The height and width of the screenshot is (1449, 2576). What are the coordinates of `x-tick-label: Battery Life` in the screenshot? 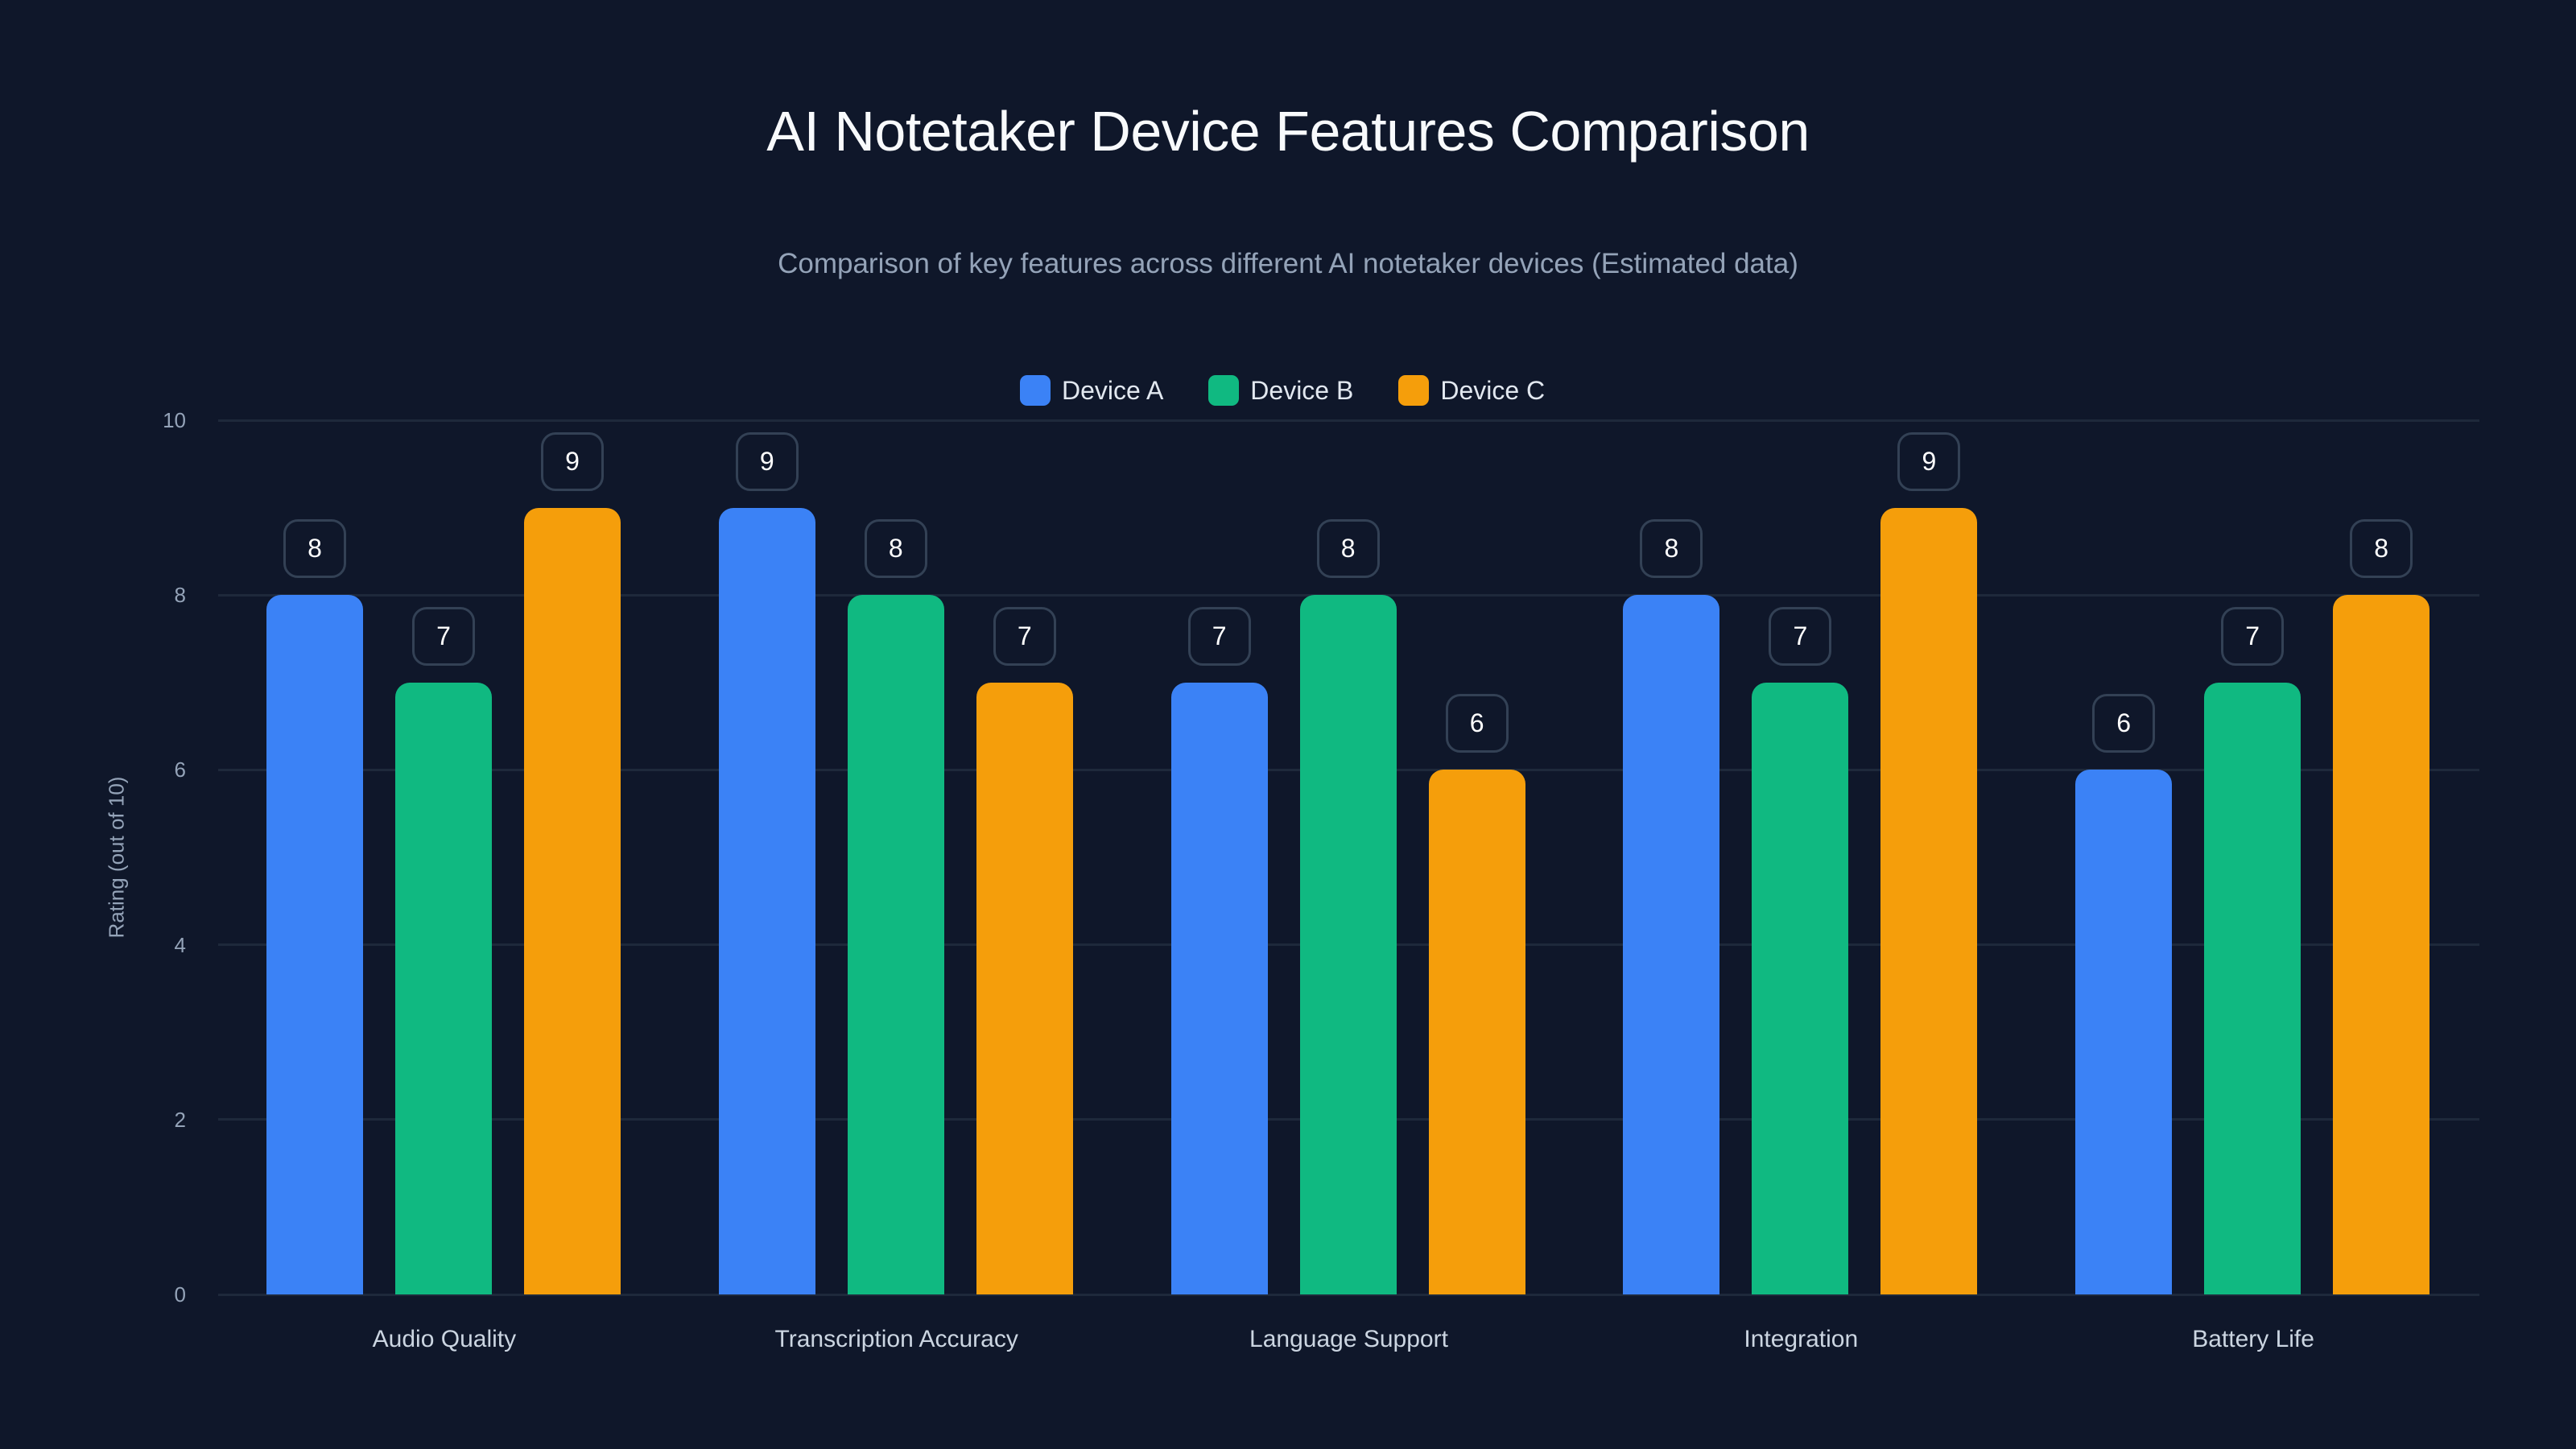 It's located at (2253, 1339).